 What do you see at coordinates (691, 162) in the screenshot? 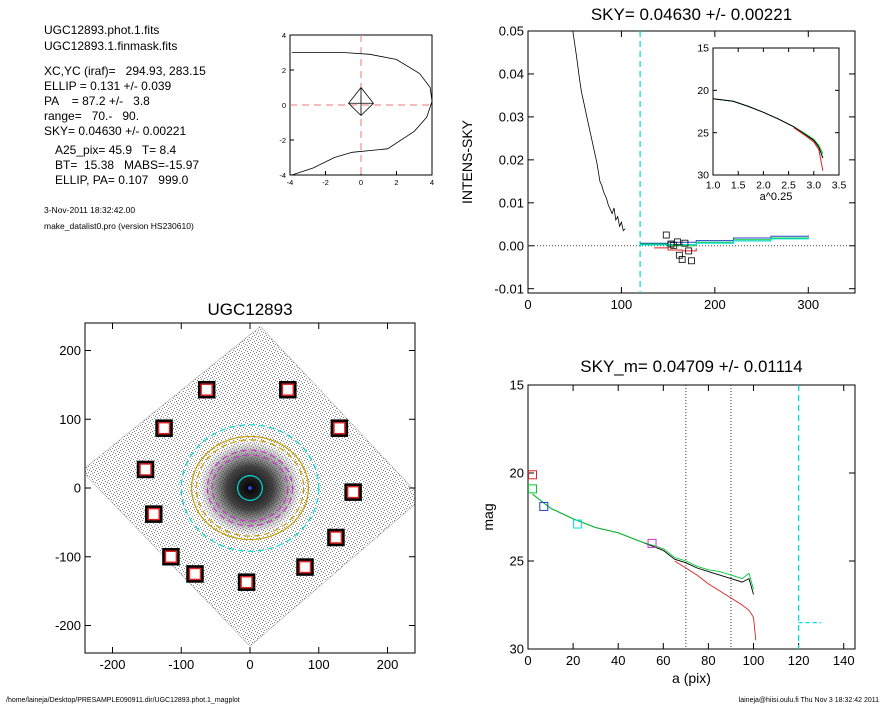
I see `intens-sky-frame` at bounding box center [691, 162].